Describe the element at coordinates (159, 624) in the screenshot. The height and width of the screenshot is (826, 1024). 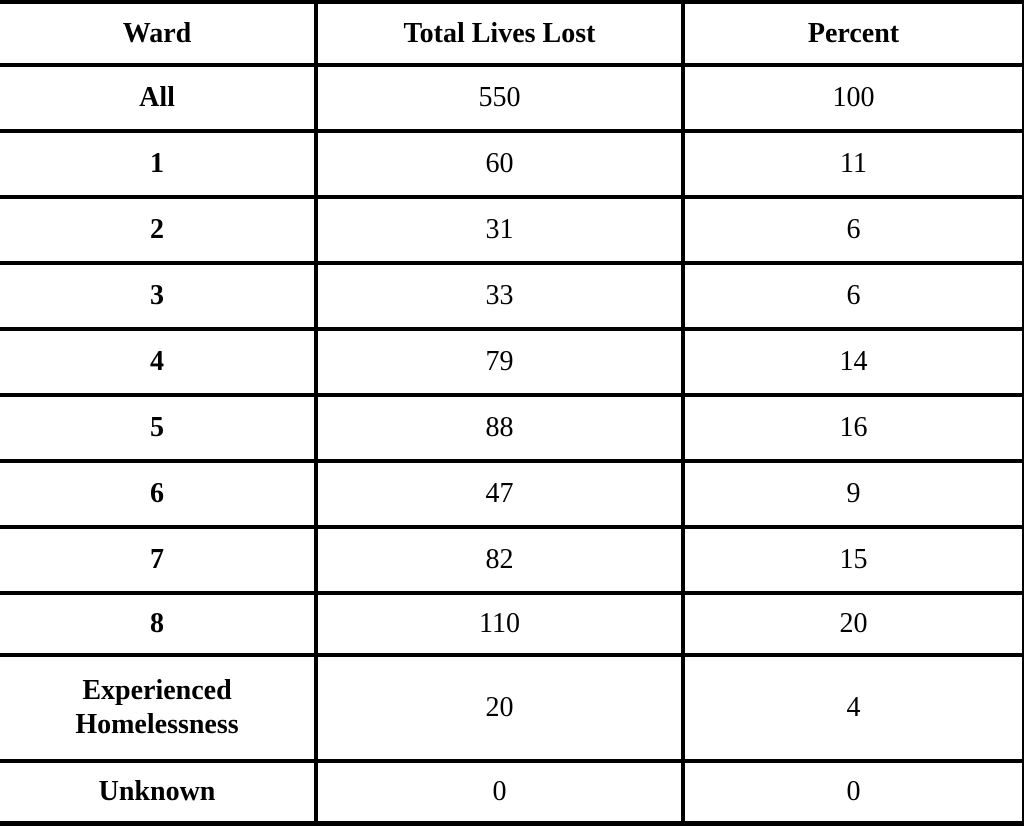
I see `ward-cell: 8` at that location.